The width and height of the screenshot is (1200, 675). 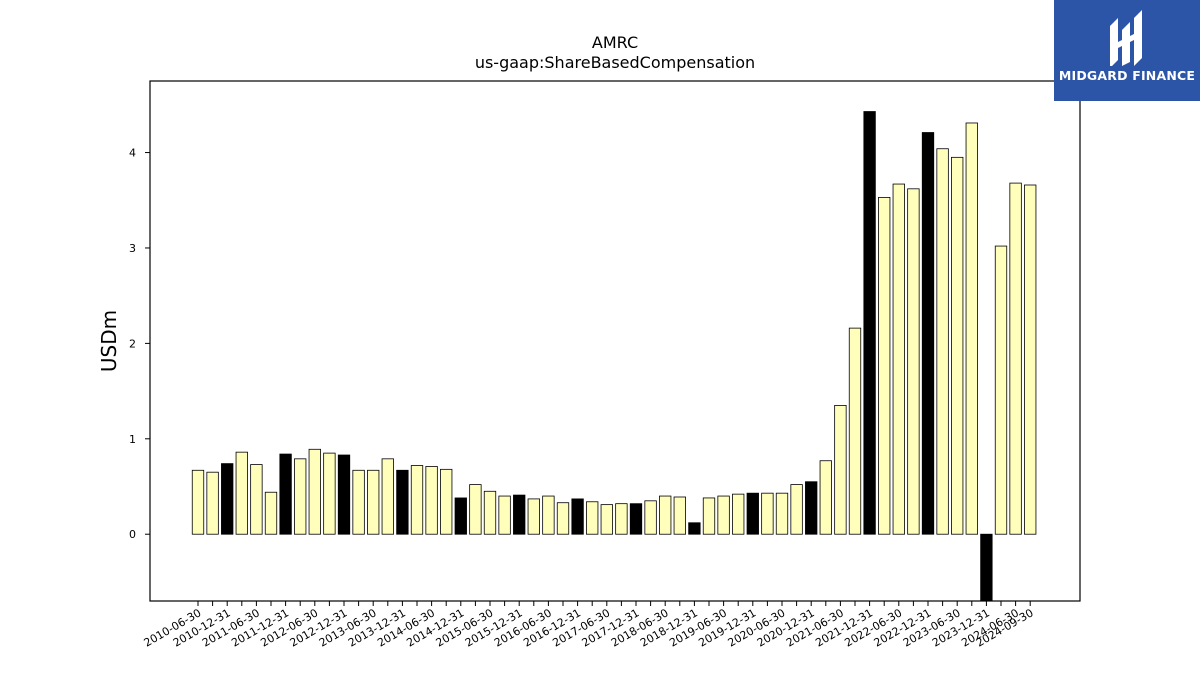 What do you see at coordinates (109, 341) in the screenshot?
I see `y-axis-label: USDm` at bounding box center [109, 341].